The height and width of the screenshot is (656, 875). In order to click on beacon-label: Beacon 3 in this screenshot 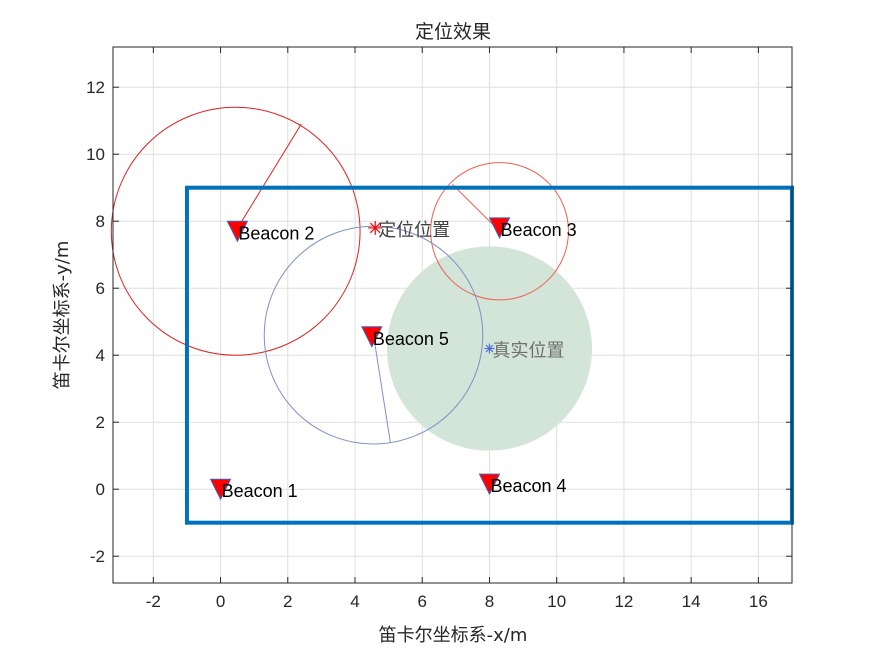, I will do `click(539, 230)`.